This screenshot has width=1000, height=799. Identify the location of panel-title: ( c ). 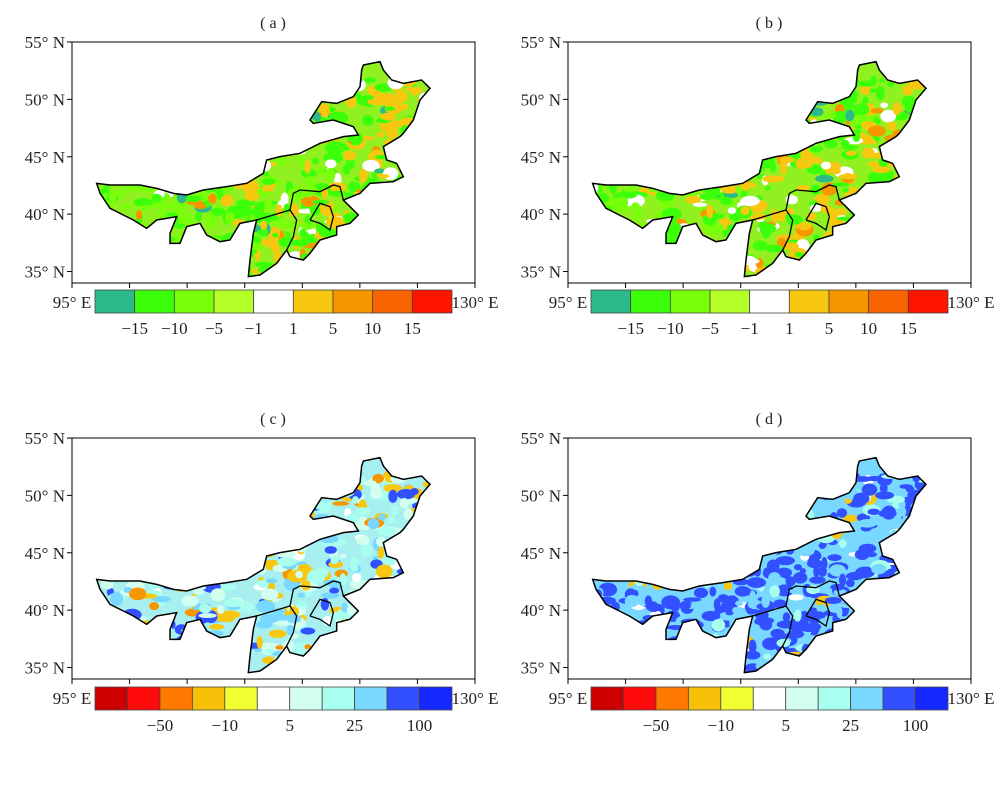
(273, 419).